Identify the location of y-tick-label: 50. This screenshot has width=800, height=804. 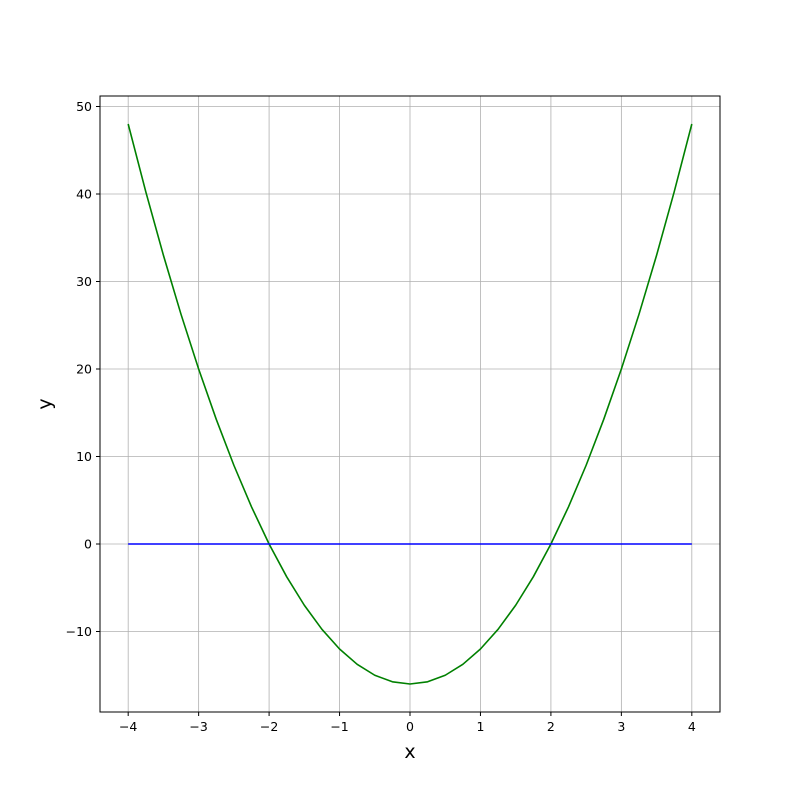
(84, 106).